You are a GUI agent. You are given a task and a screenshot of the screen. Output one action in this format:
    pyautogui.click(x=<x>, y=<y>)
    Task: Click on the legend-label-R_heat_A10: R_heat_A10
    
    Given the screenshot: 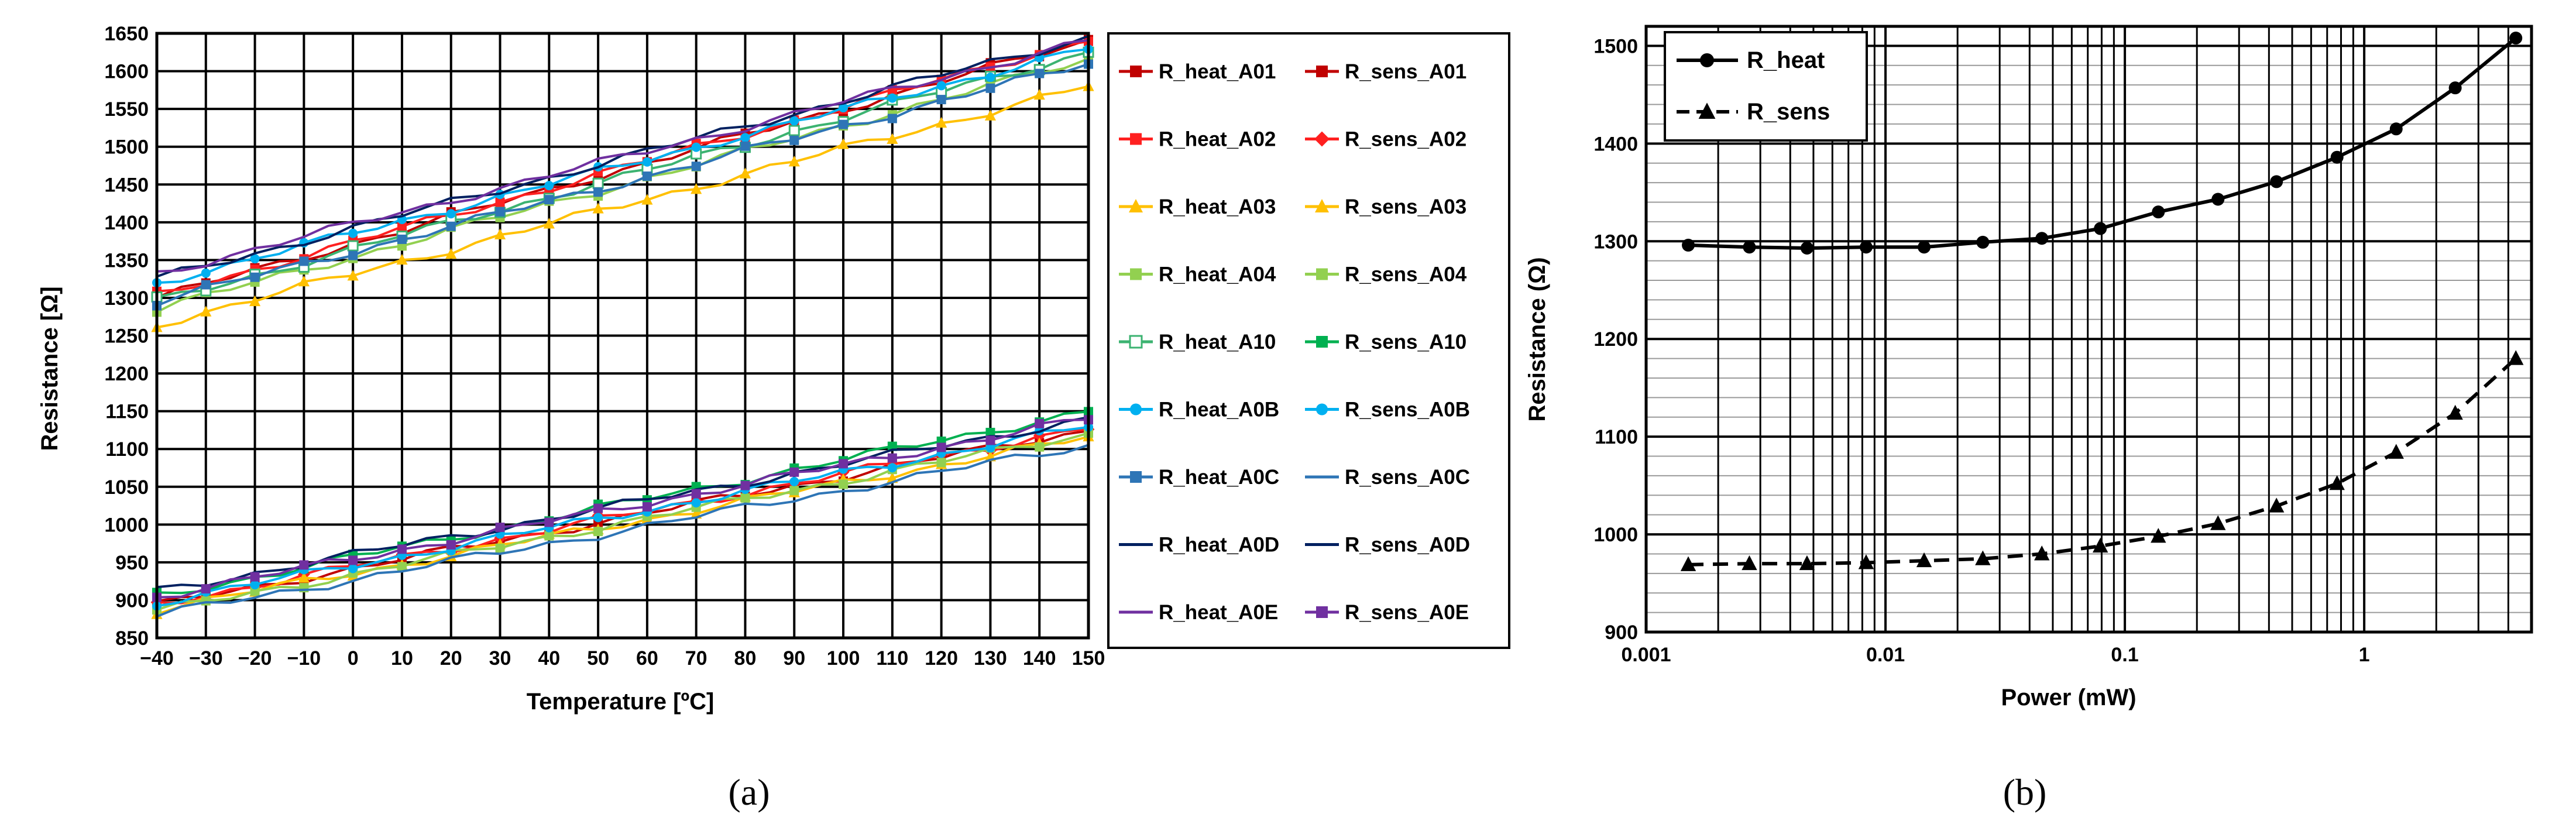 What is the action you would take?
    pyautogui.click(x=1218, y=342)
    